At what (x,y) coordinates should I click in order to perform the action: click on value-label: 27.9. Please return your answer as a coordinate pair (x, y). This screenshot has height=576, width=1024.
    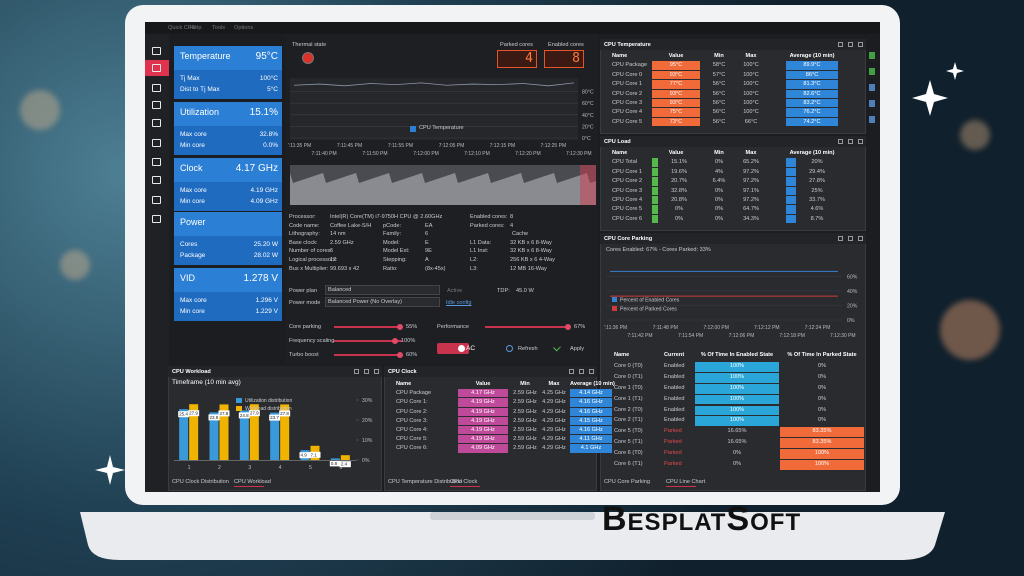
    Looking at the image, I should click on (254, 413).